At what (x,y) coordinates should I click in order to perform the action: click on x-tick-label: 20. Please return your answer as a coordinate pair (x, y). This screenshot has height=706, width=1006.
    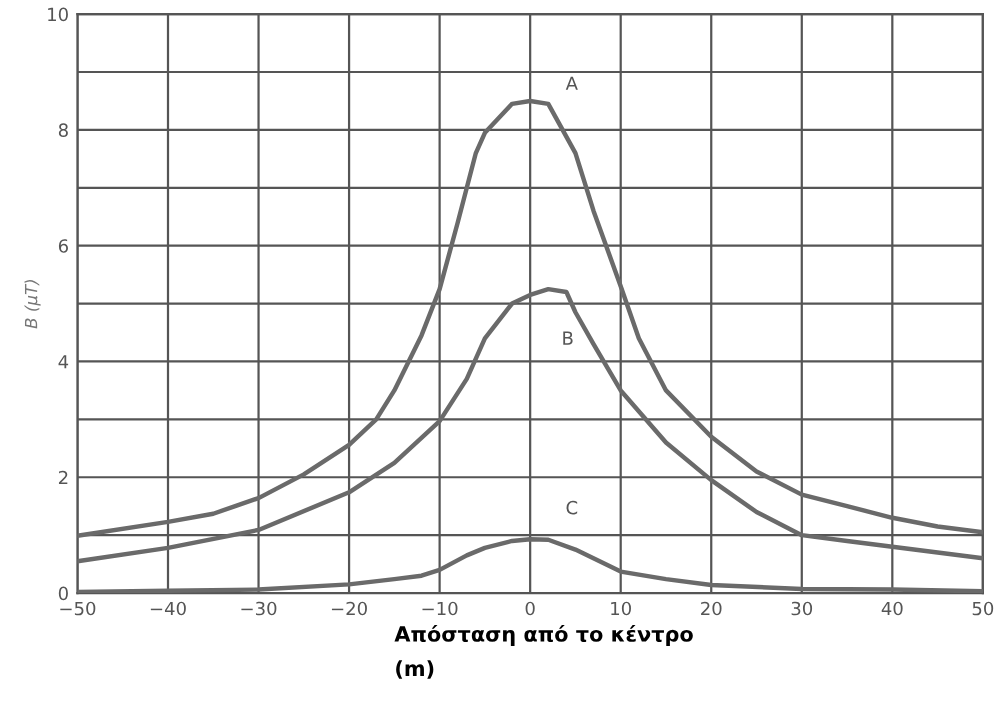
    Looking at the image, I should click on (711, 608).